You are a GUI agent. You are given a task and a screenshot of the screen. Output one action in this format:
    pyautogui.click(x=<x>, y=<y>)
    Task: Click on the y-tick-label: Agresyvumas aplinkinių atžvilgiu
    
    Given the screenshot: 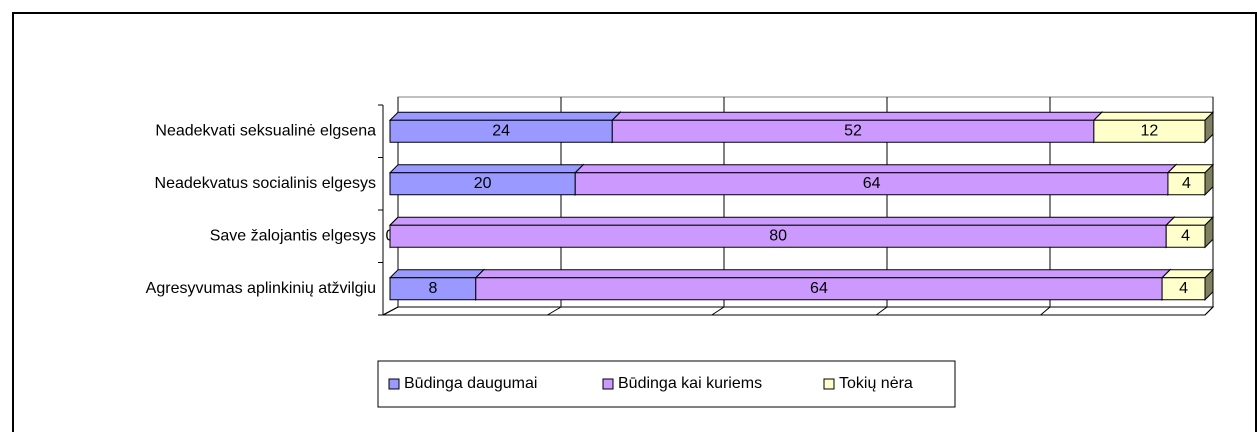 What is the action you would take?
    pyautogui.click(x=261, y=288)
    